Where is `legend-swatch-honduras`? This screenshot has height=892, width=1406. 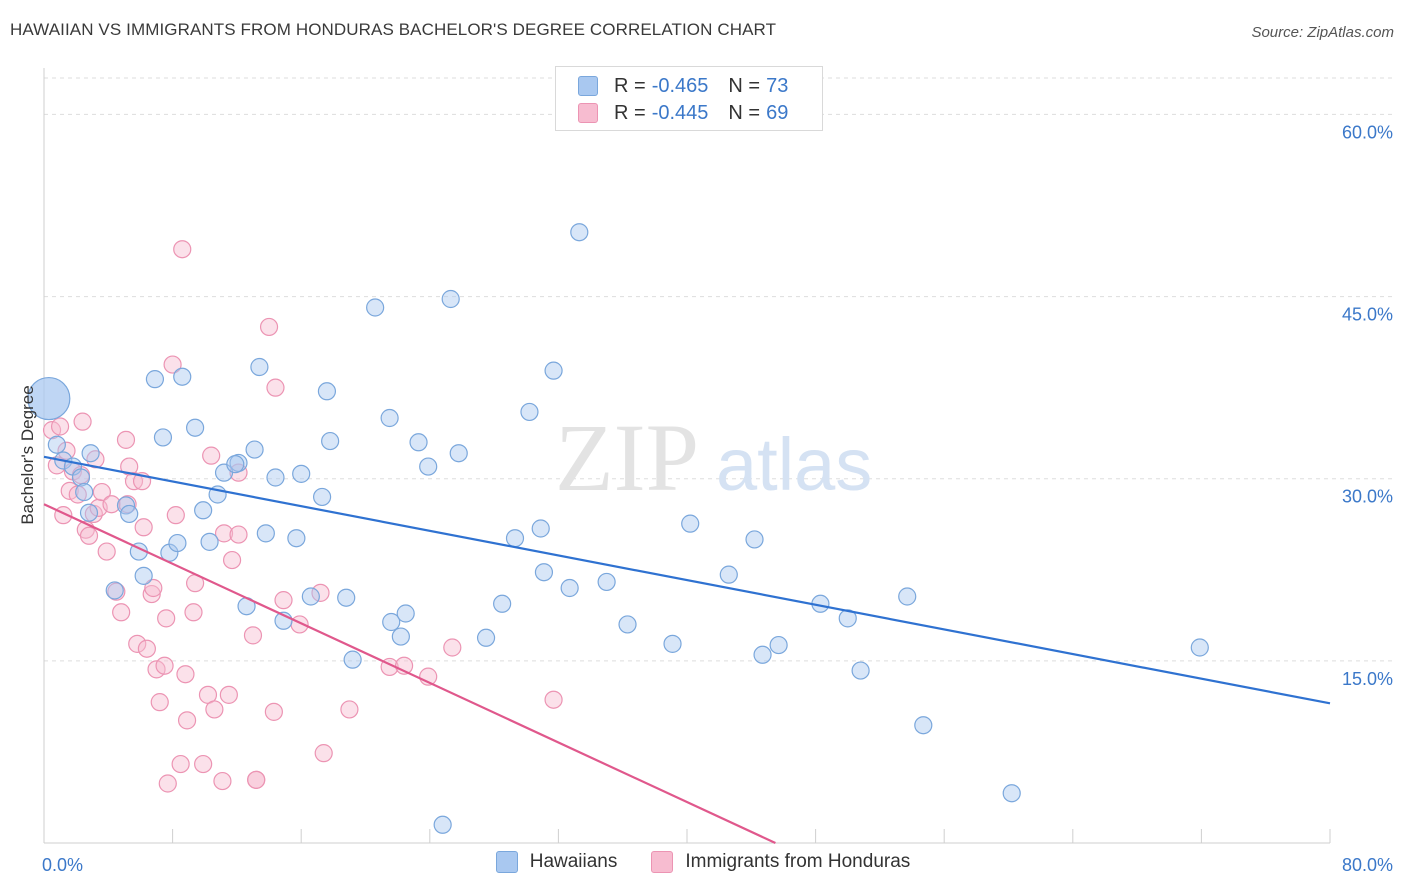
legend-swatch-honduras is located at coordinates (588, 113).